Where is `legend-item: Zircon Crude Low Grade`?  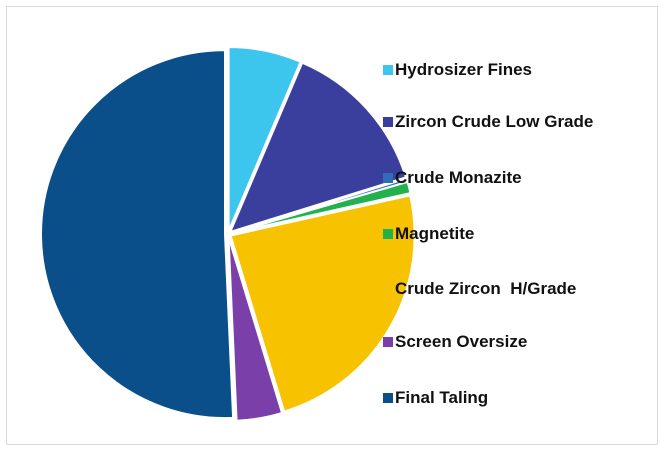 legend-item: Zircon Crude Low Grade is located at coordinates (518, 122).